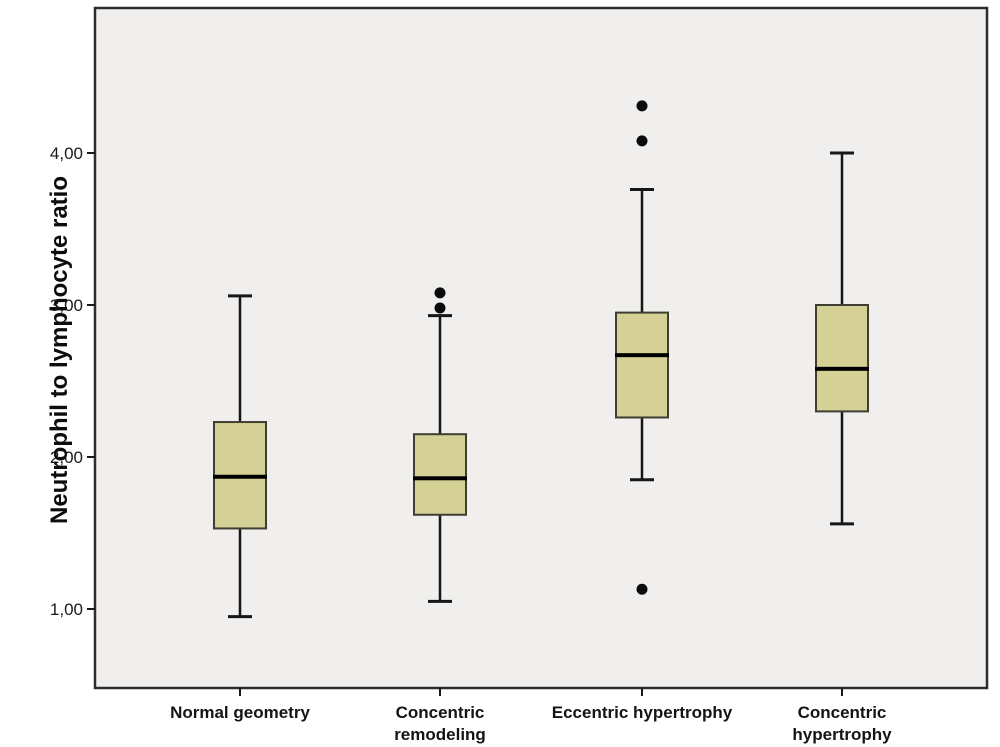  What do you see at coordinates (66, 153) in the screenshot?
I see `y-tick-label: 4,00` at bounding box center [66, 153].